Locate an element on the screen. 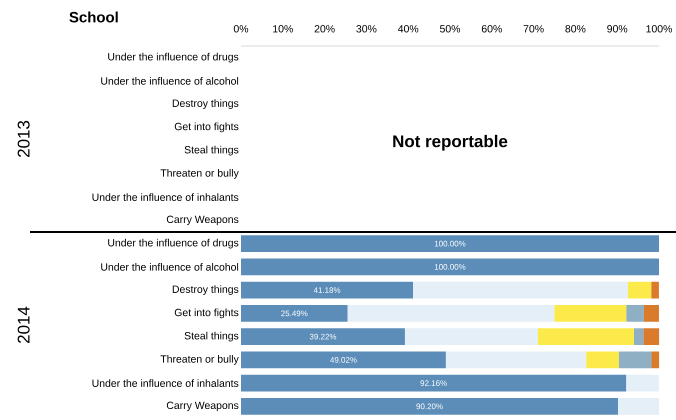  x-tick-label: 50% is located at coordinates (450, 28).